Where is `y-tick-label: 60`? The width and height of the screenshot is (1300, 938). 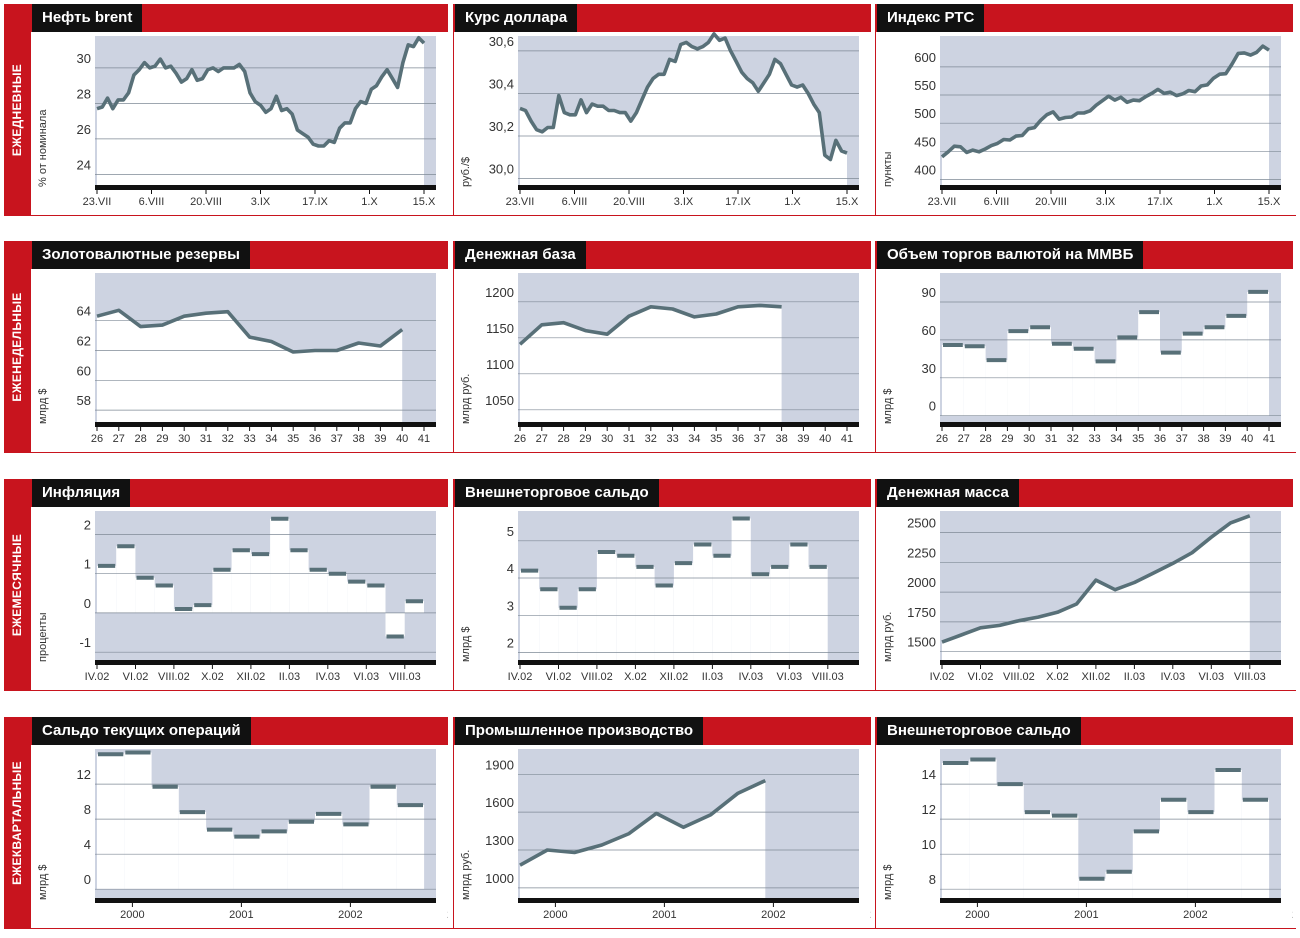
y-tick-label: 60 is located at coordinates (84, 370).